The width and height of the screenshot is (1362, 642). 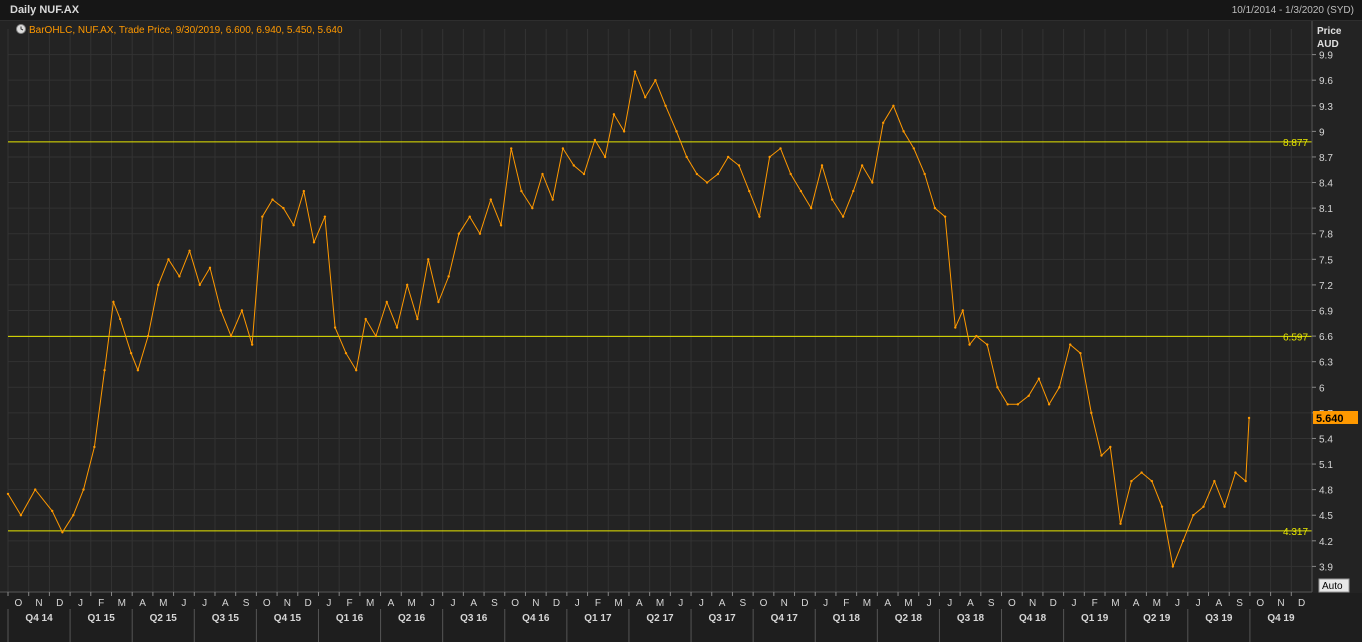 What do you see at coordinates (1033, 618) in the screenshot?
I see `x-quarter-label: Q4 18` at bounding box center [1033, 618].